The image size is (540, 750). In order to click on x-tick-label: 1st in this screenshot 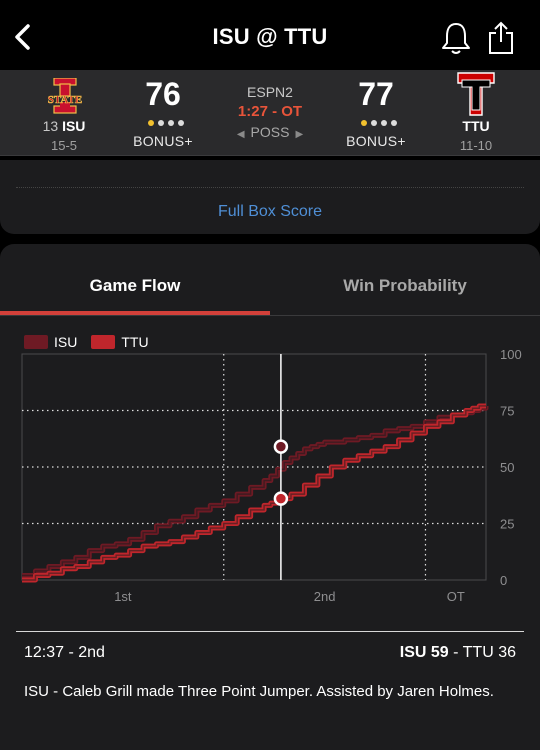, I will do `click(123, 596)`.